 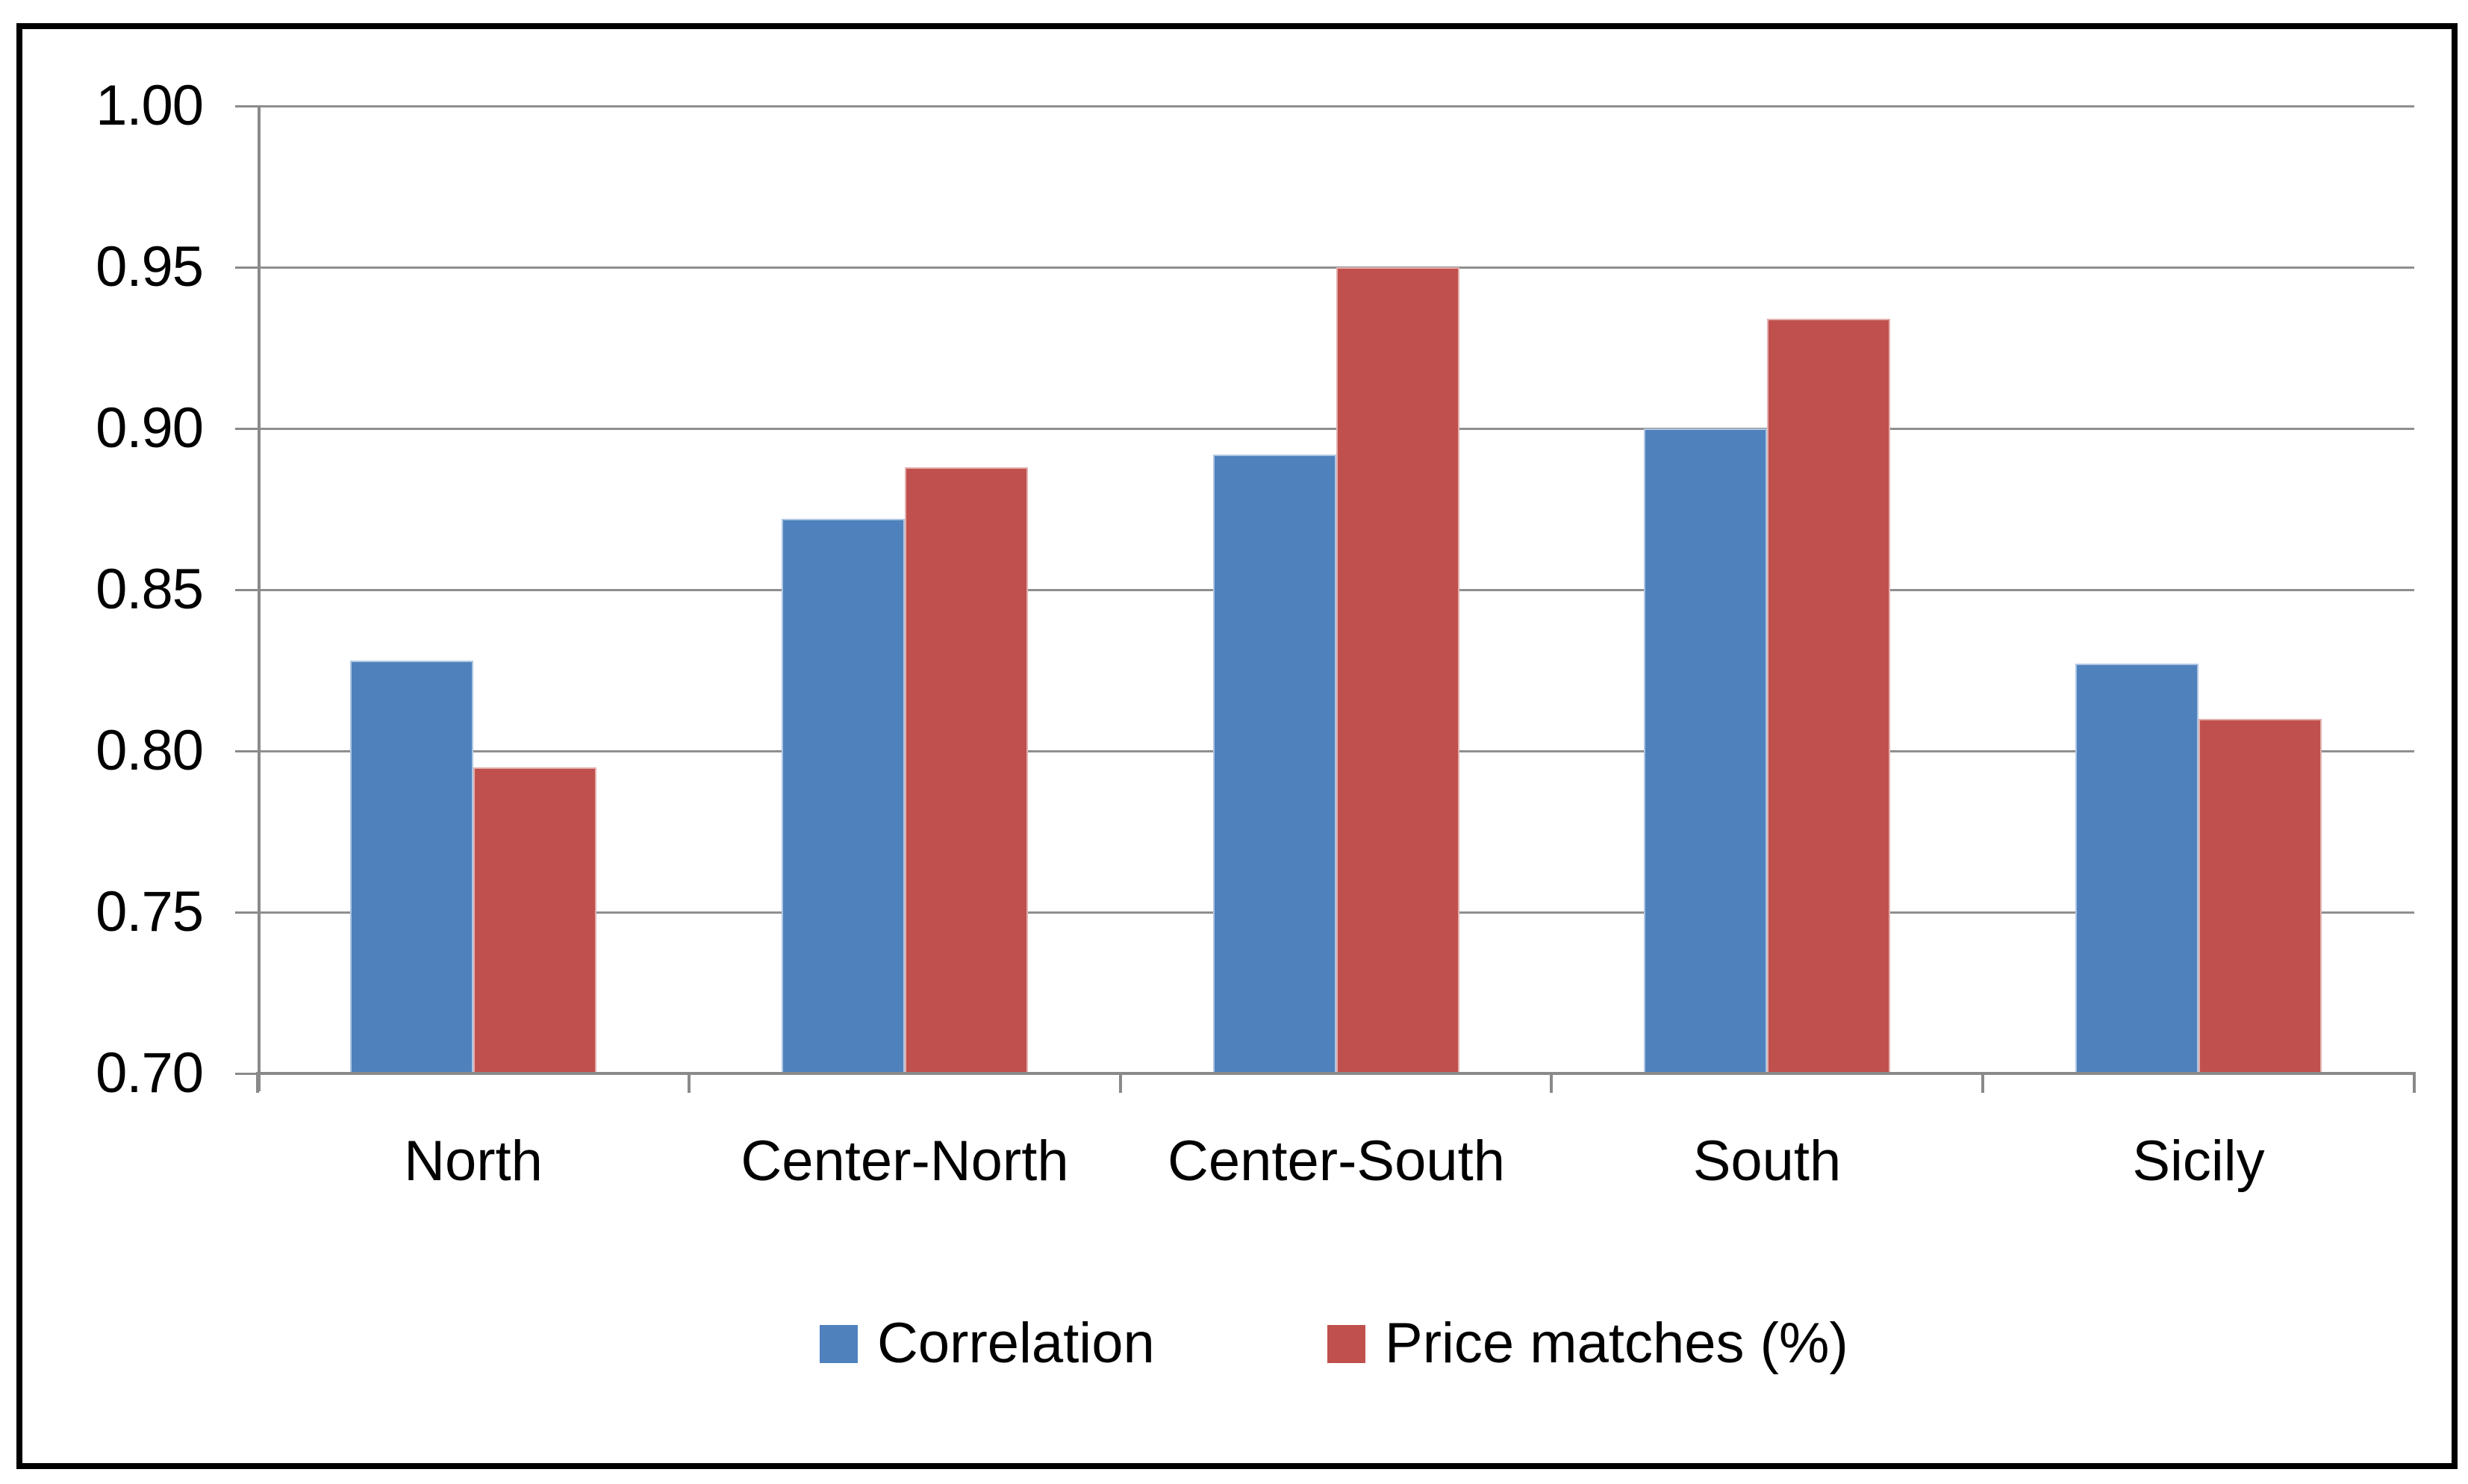 I want to click on legend-item-price-matches: Price matches (%), so click(x=1587, y=1343).